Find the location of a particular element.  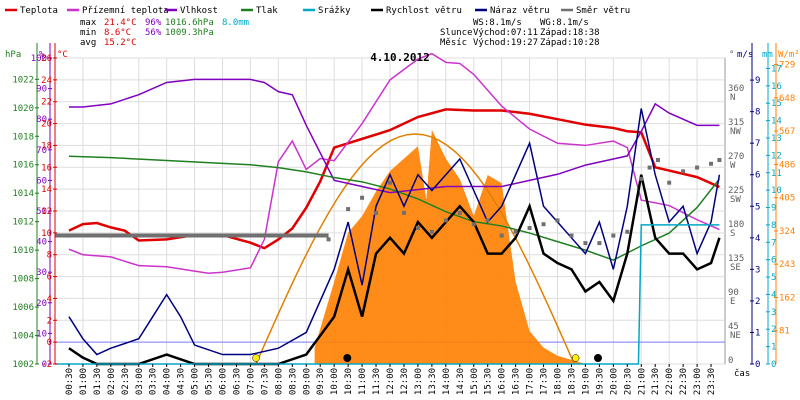

axis-temp-tick-label: -2 is located at coordinates (46, 365).